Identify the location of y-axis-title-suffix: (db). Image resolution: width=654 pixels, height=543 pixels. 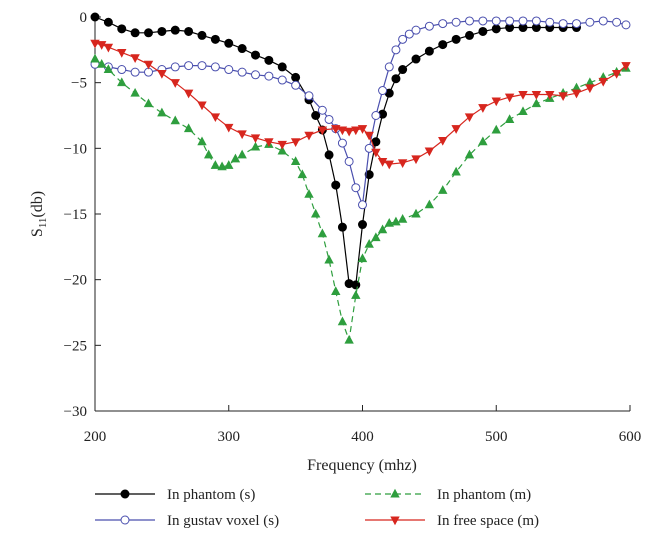
(37, 204).